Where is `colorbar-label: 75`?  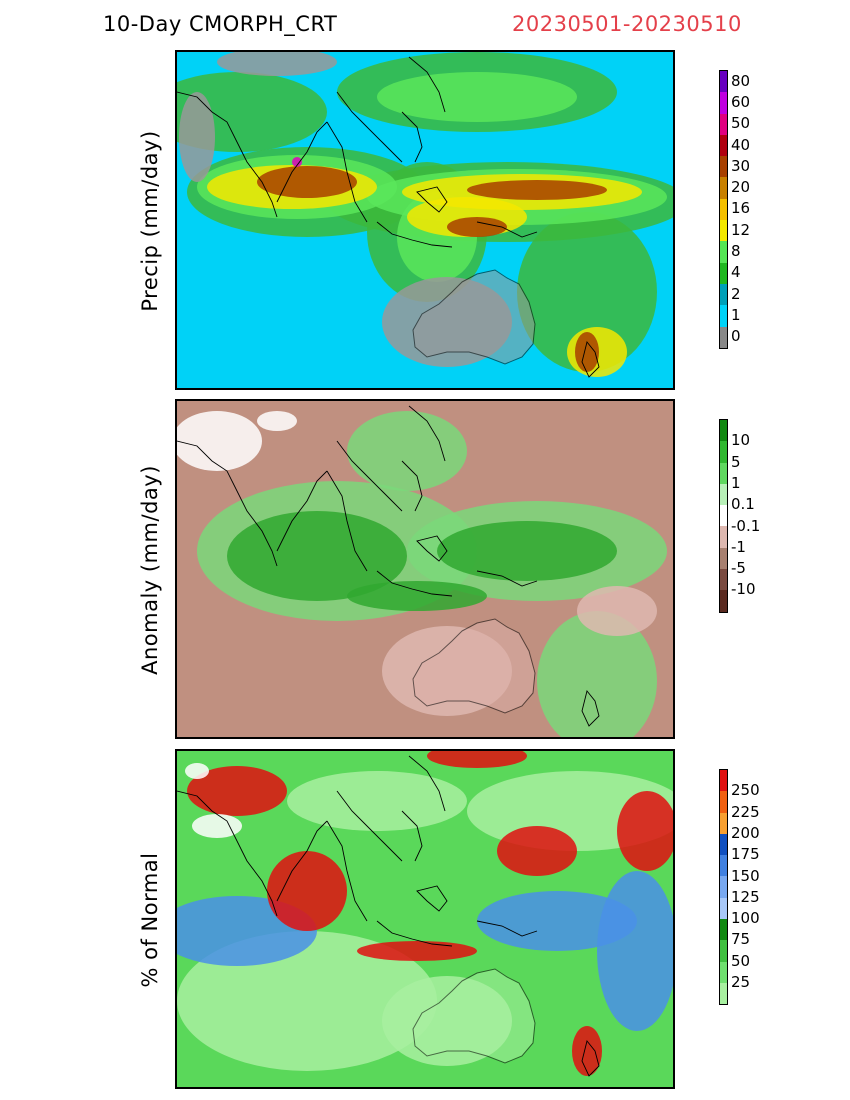 colorbar-label: 75 is located at coordinates (741, 939).